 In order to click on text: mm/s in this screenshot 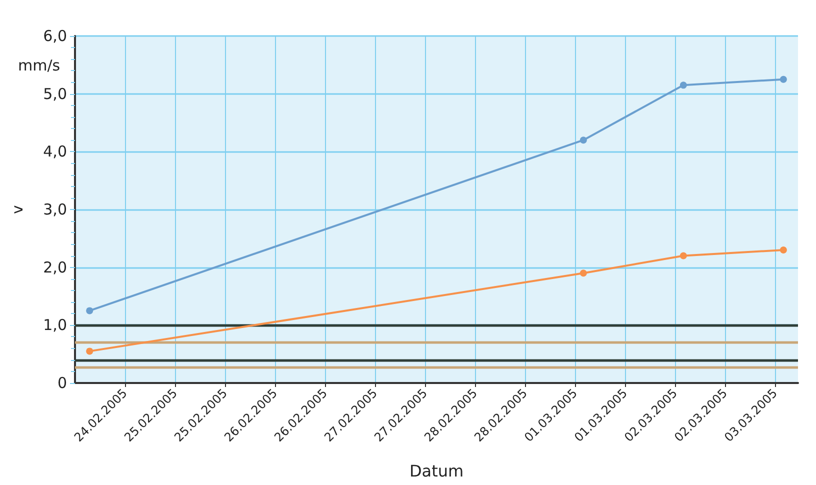, I will do `click(39, 65)`.